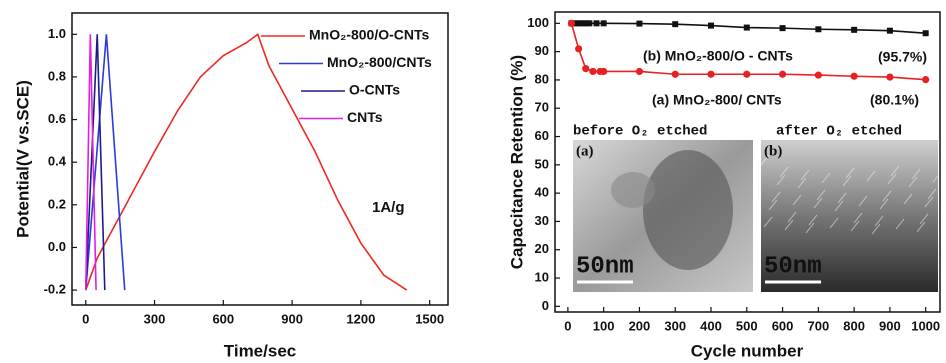 The width and height of the screenshot is (946, 363). Describe the element at coordinates (718, 56) in the screenshot. I see `series-label: (b) MnO₂-800/O - CNTs` at that location.